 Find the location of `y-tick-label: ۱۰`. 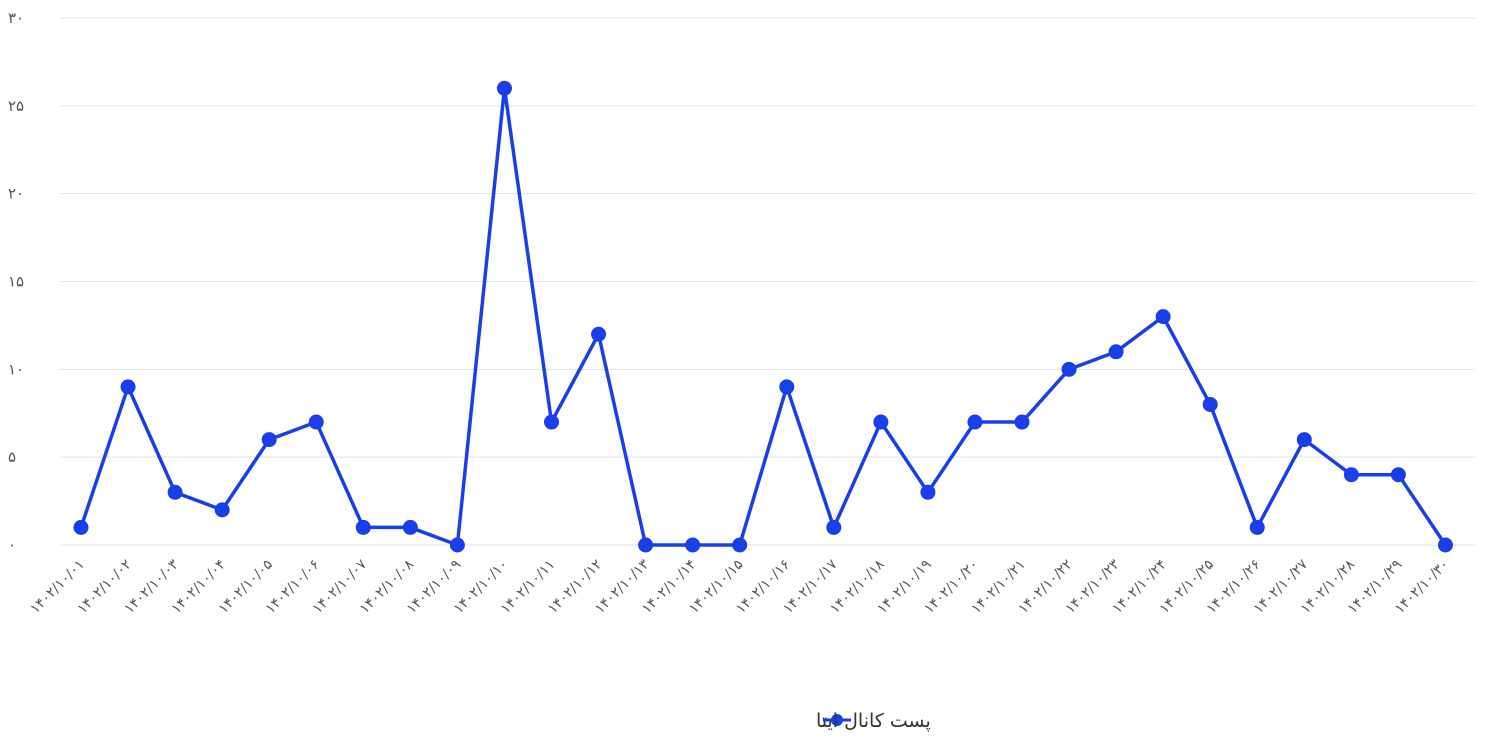

y-tick-label: ۱۰ is located at coordinates (16, 369).